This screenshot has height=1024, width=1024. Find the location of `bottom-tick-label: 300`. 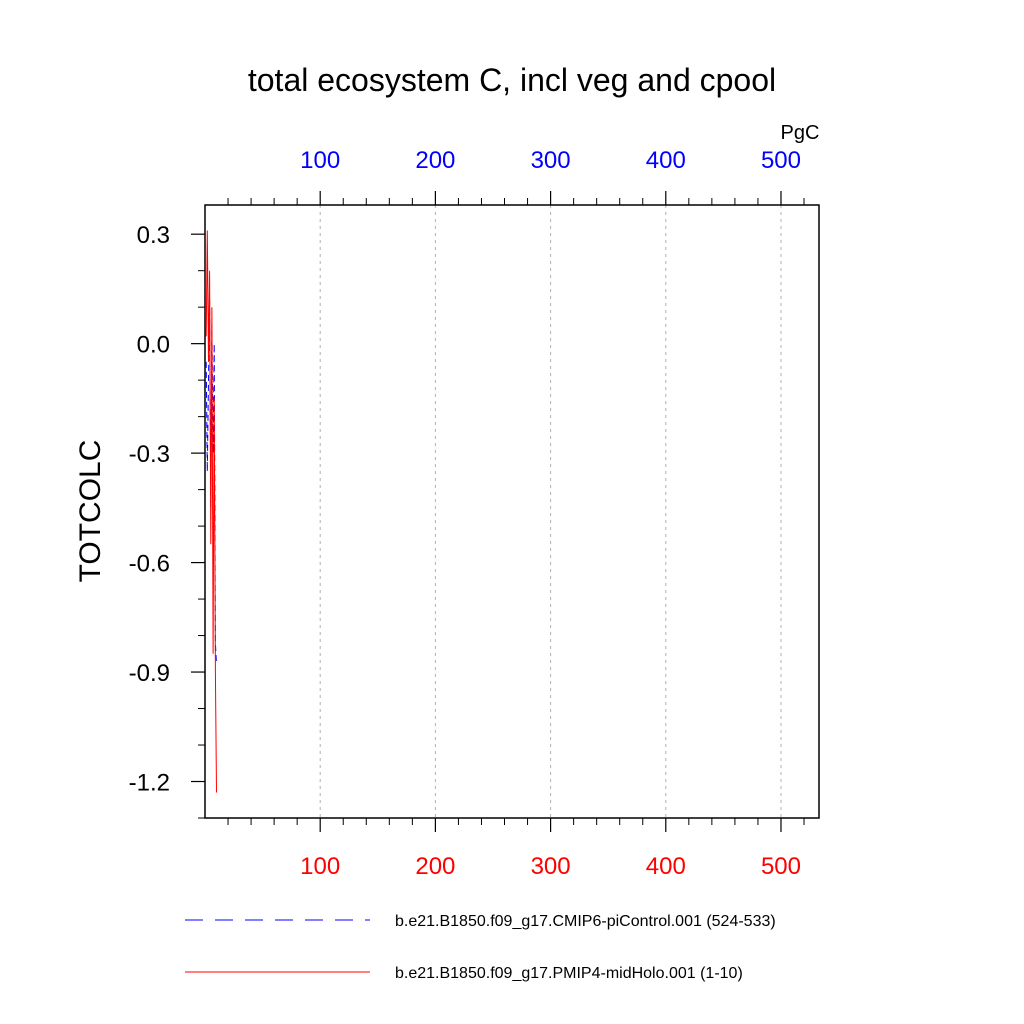

bottom-tick-label: 300 is located at coordinates (551, 866).